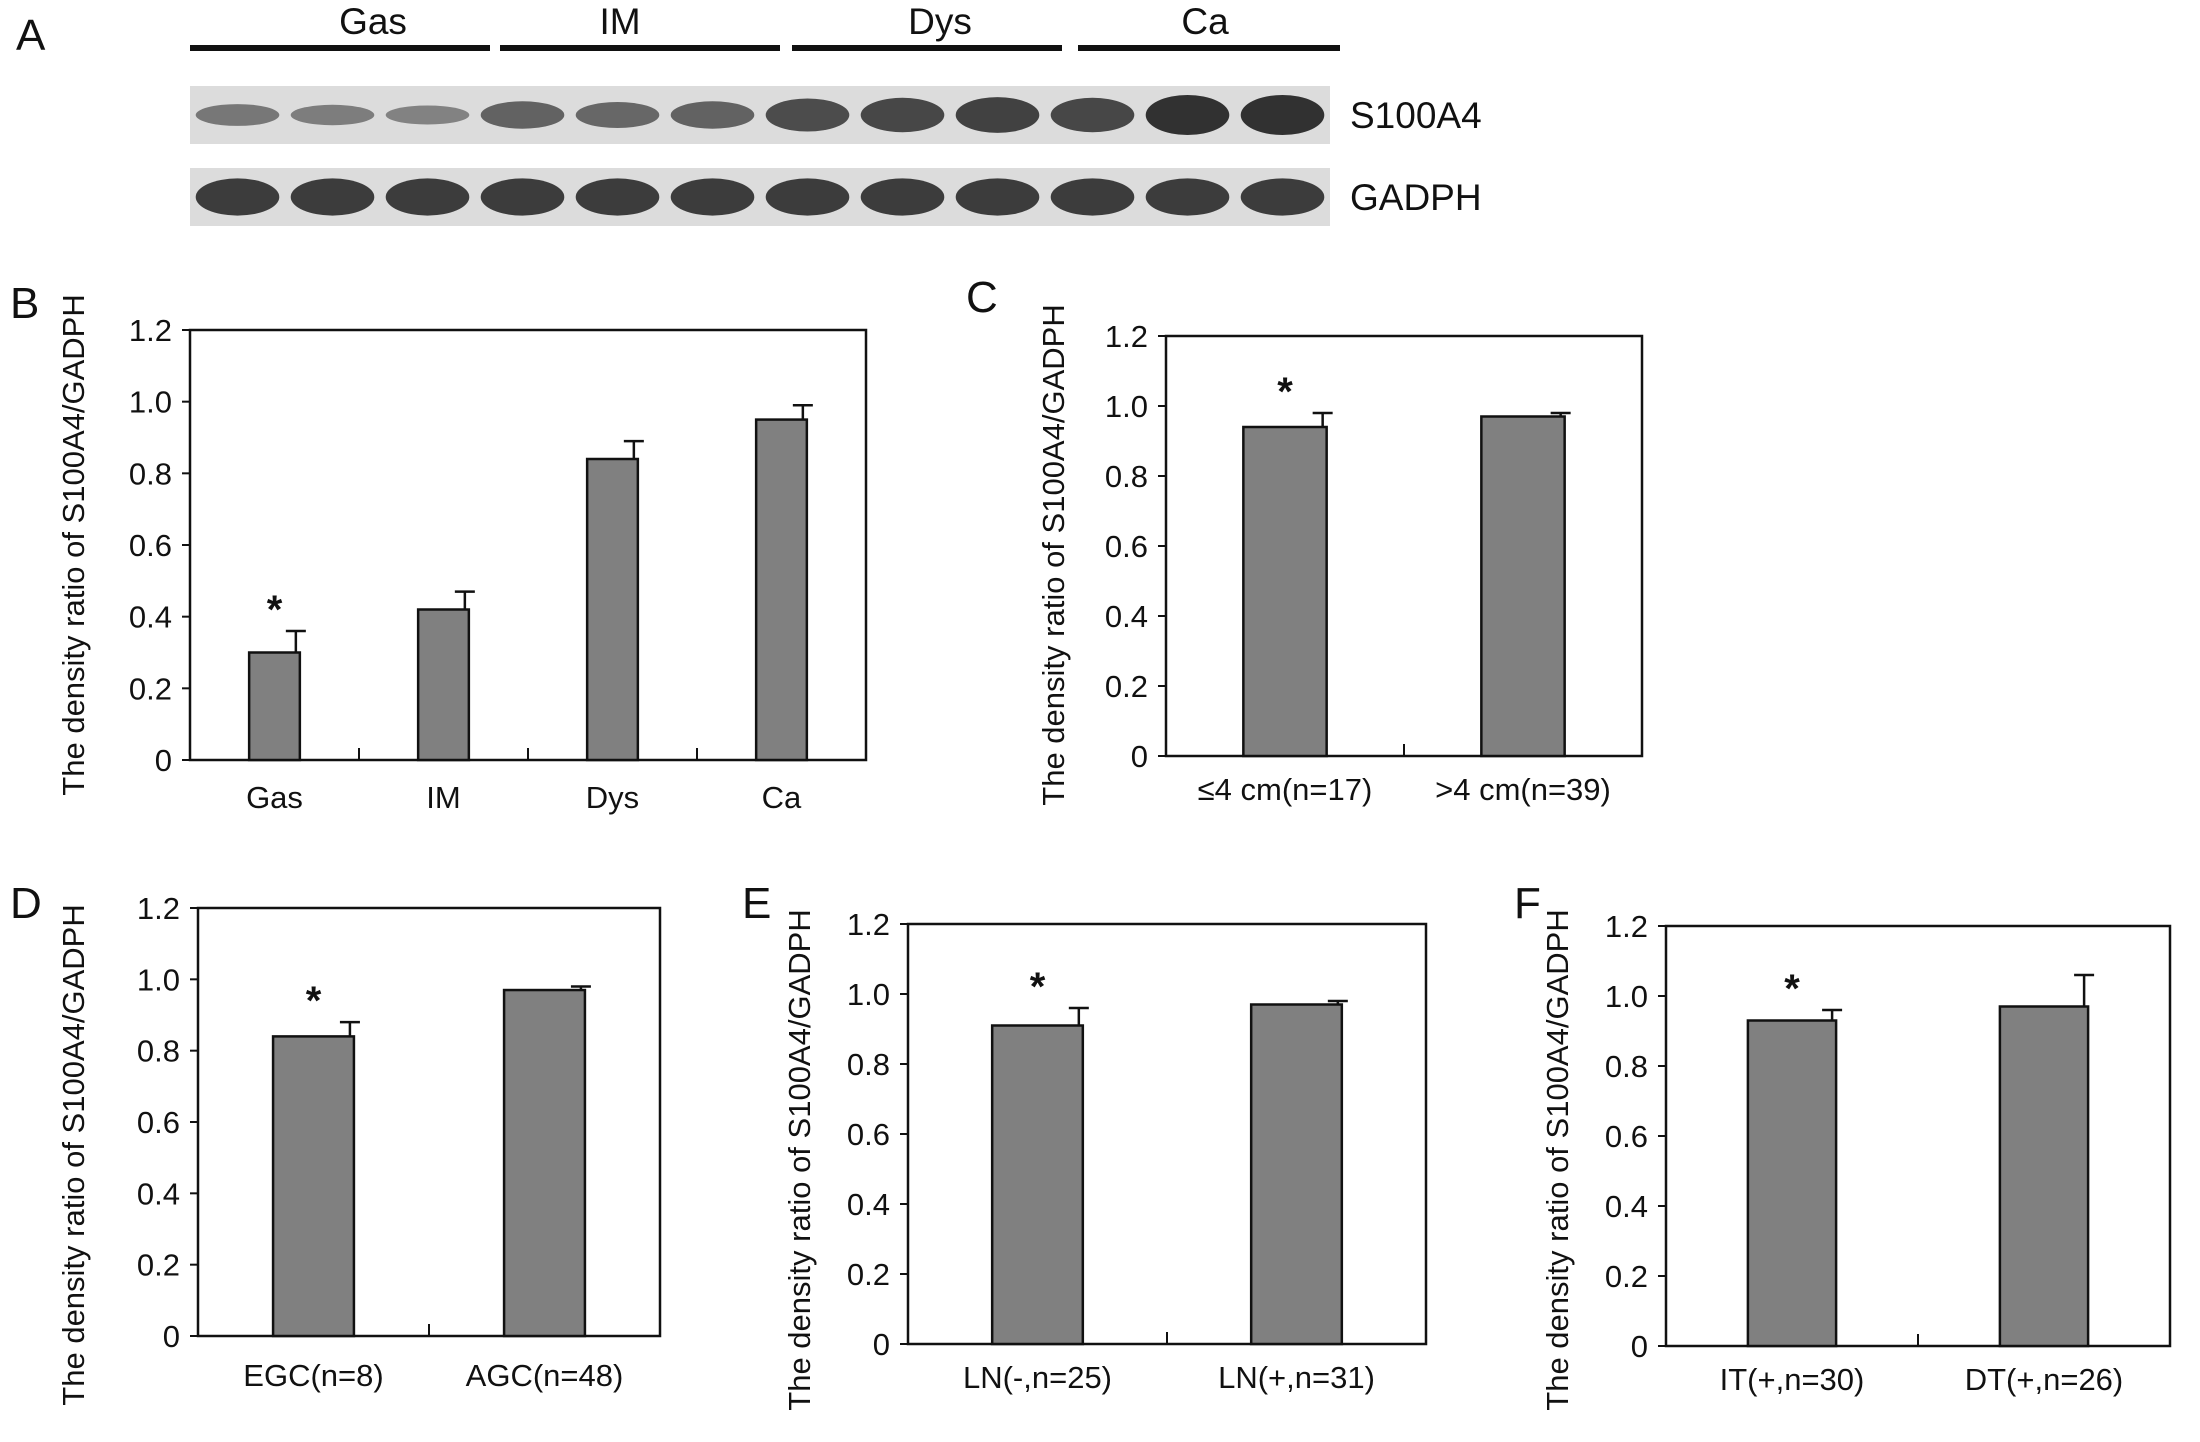  Describe the element at coordinates (443, 797) in the screenshot. I see `chart-b-category-label-2: IM` at that location.